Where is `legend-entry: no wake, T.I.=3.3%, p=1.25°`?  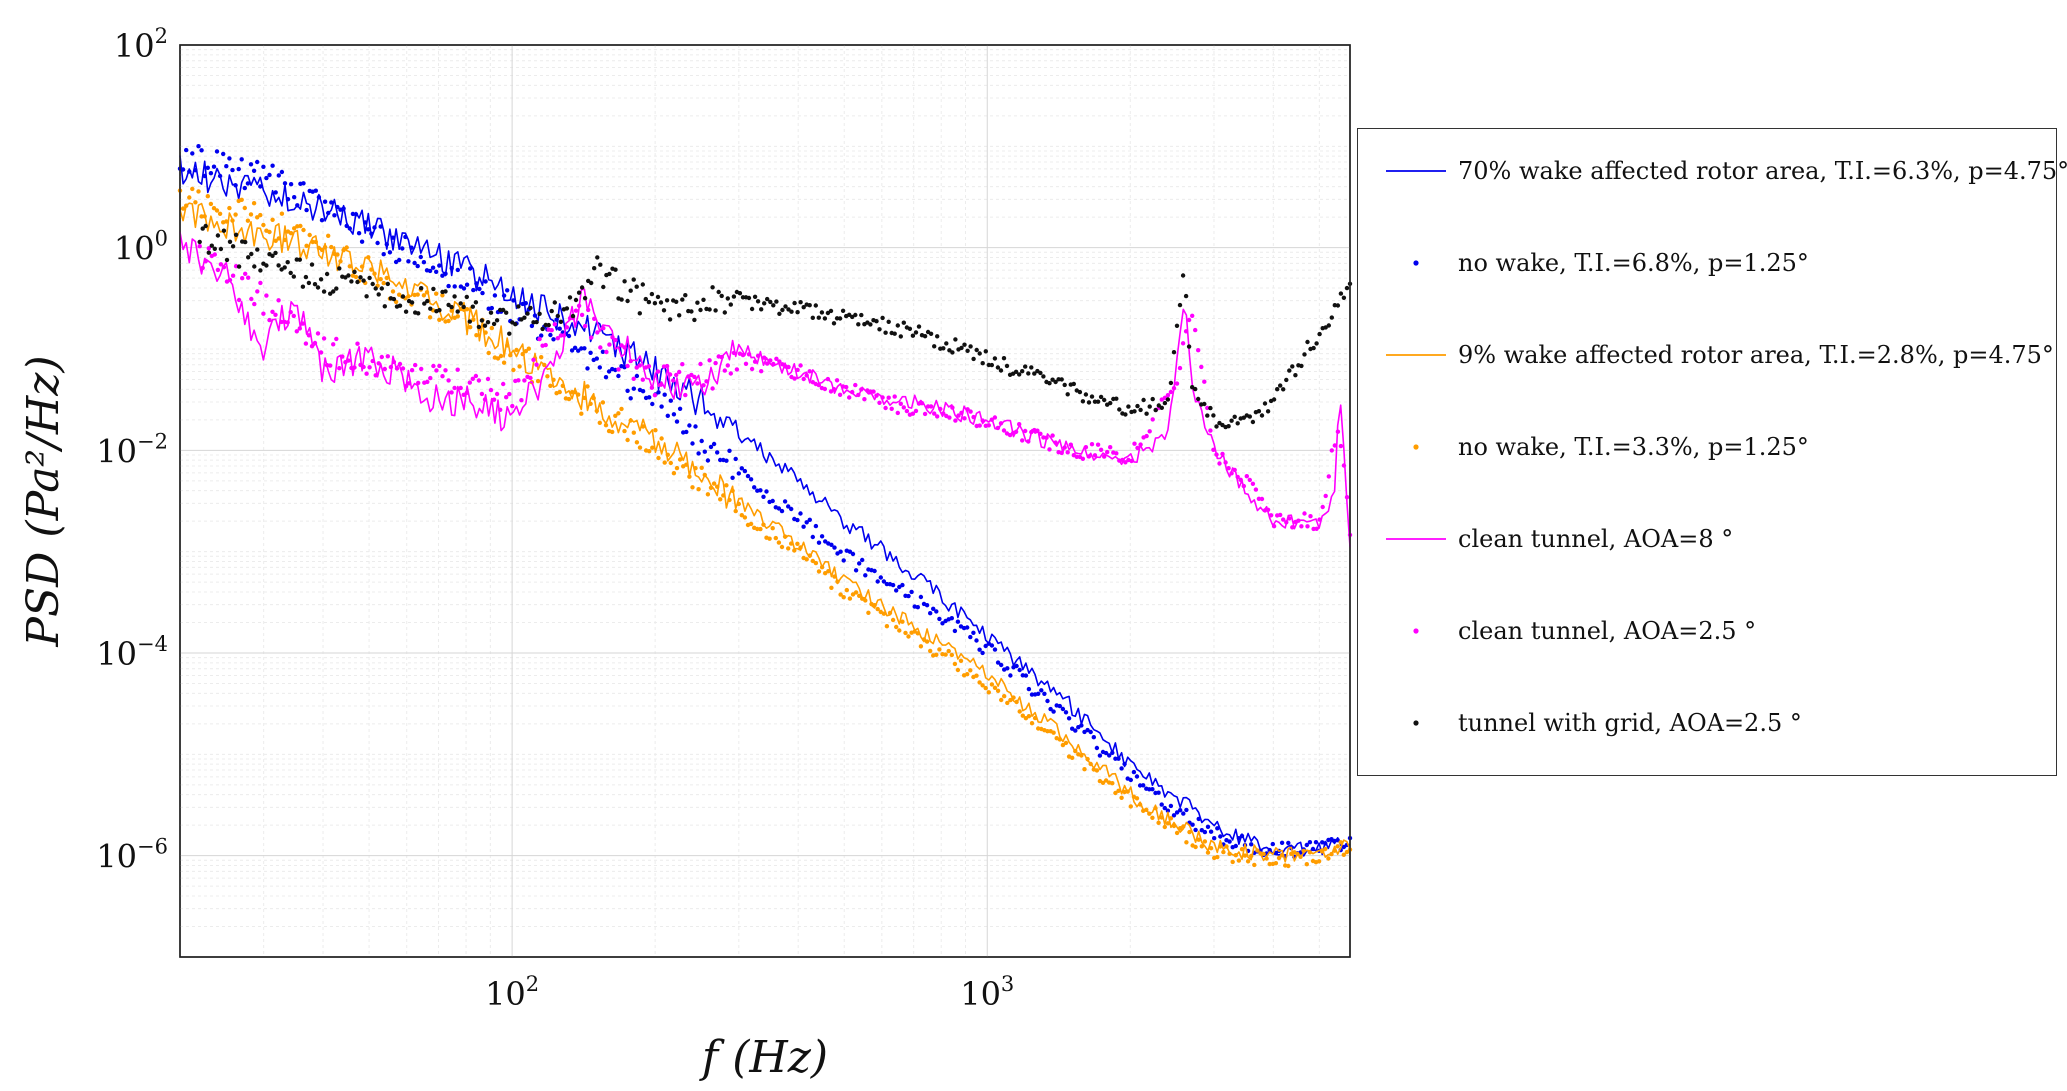 legend-entry: no wake, T.I.=3.3%, p=1.25° is located at coordinates (1708, 447).